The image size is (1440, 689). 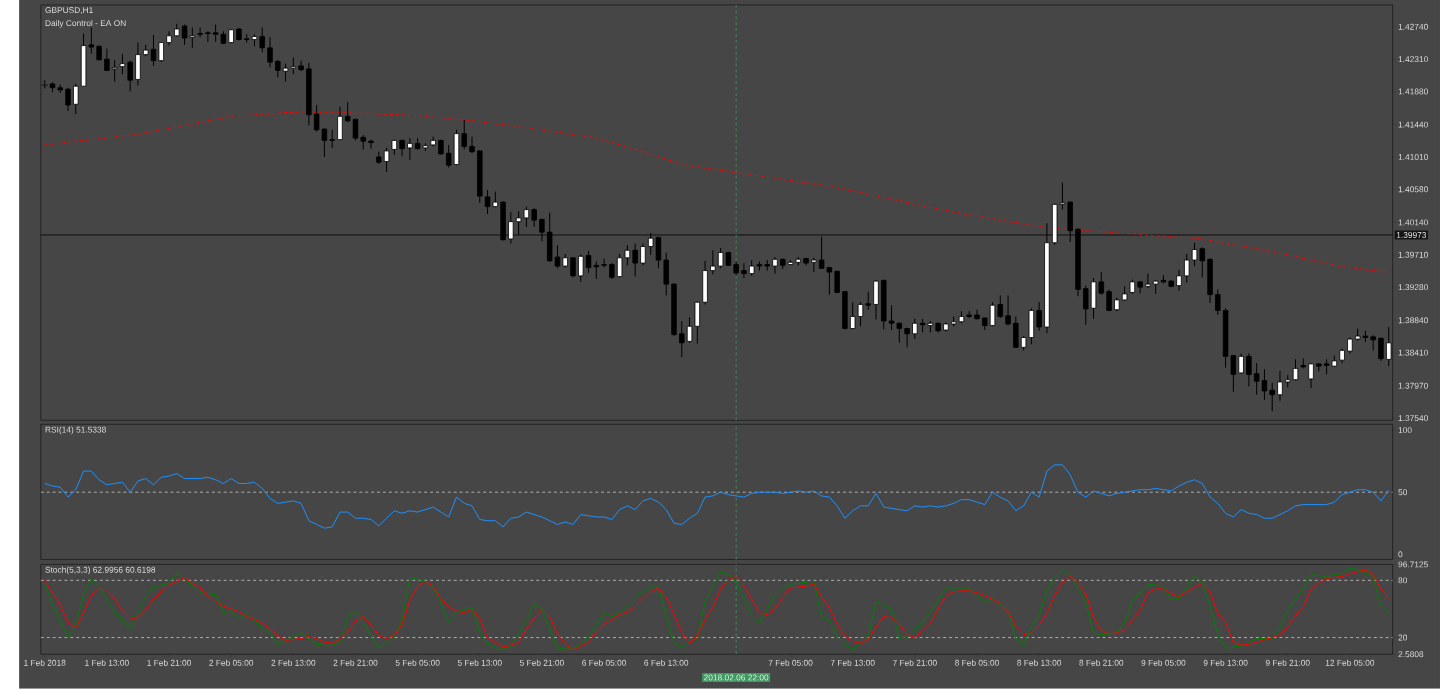 I want to click on x-tick-label: 8 Feb 21:00, so click(x=1101, y=662).